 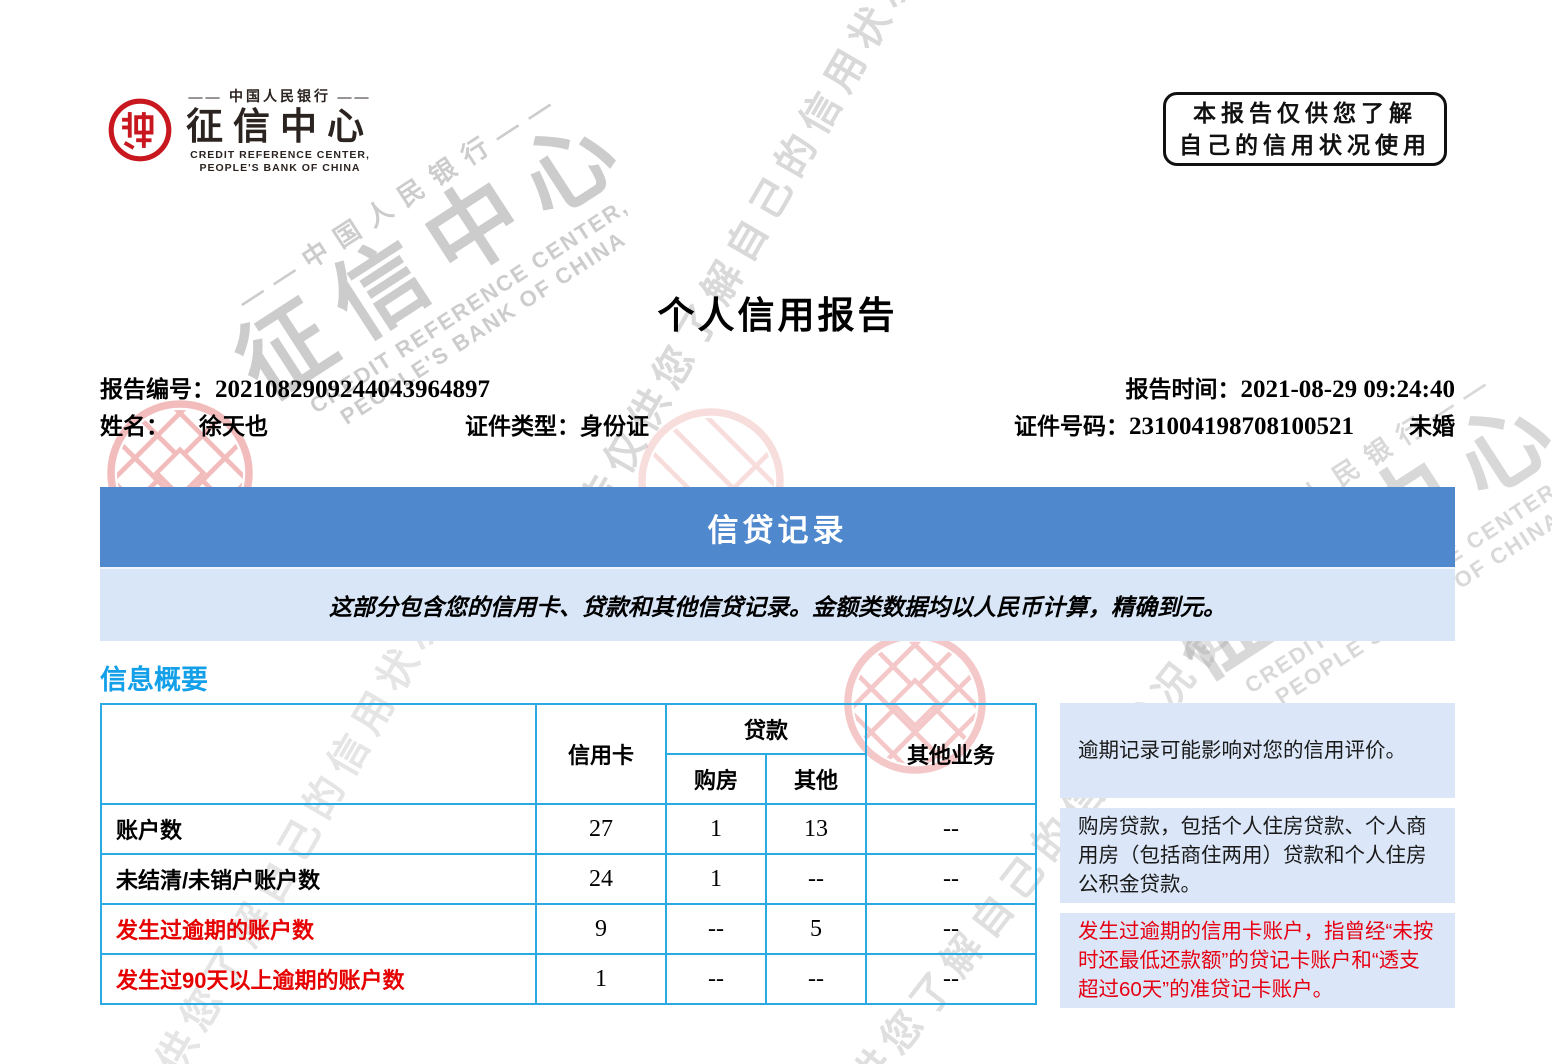 What do you see at coordinates (318, 929) in the screenshot?
I see `row-label: 发生过逾期的账户数` at bounding box center [318, 929].